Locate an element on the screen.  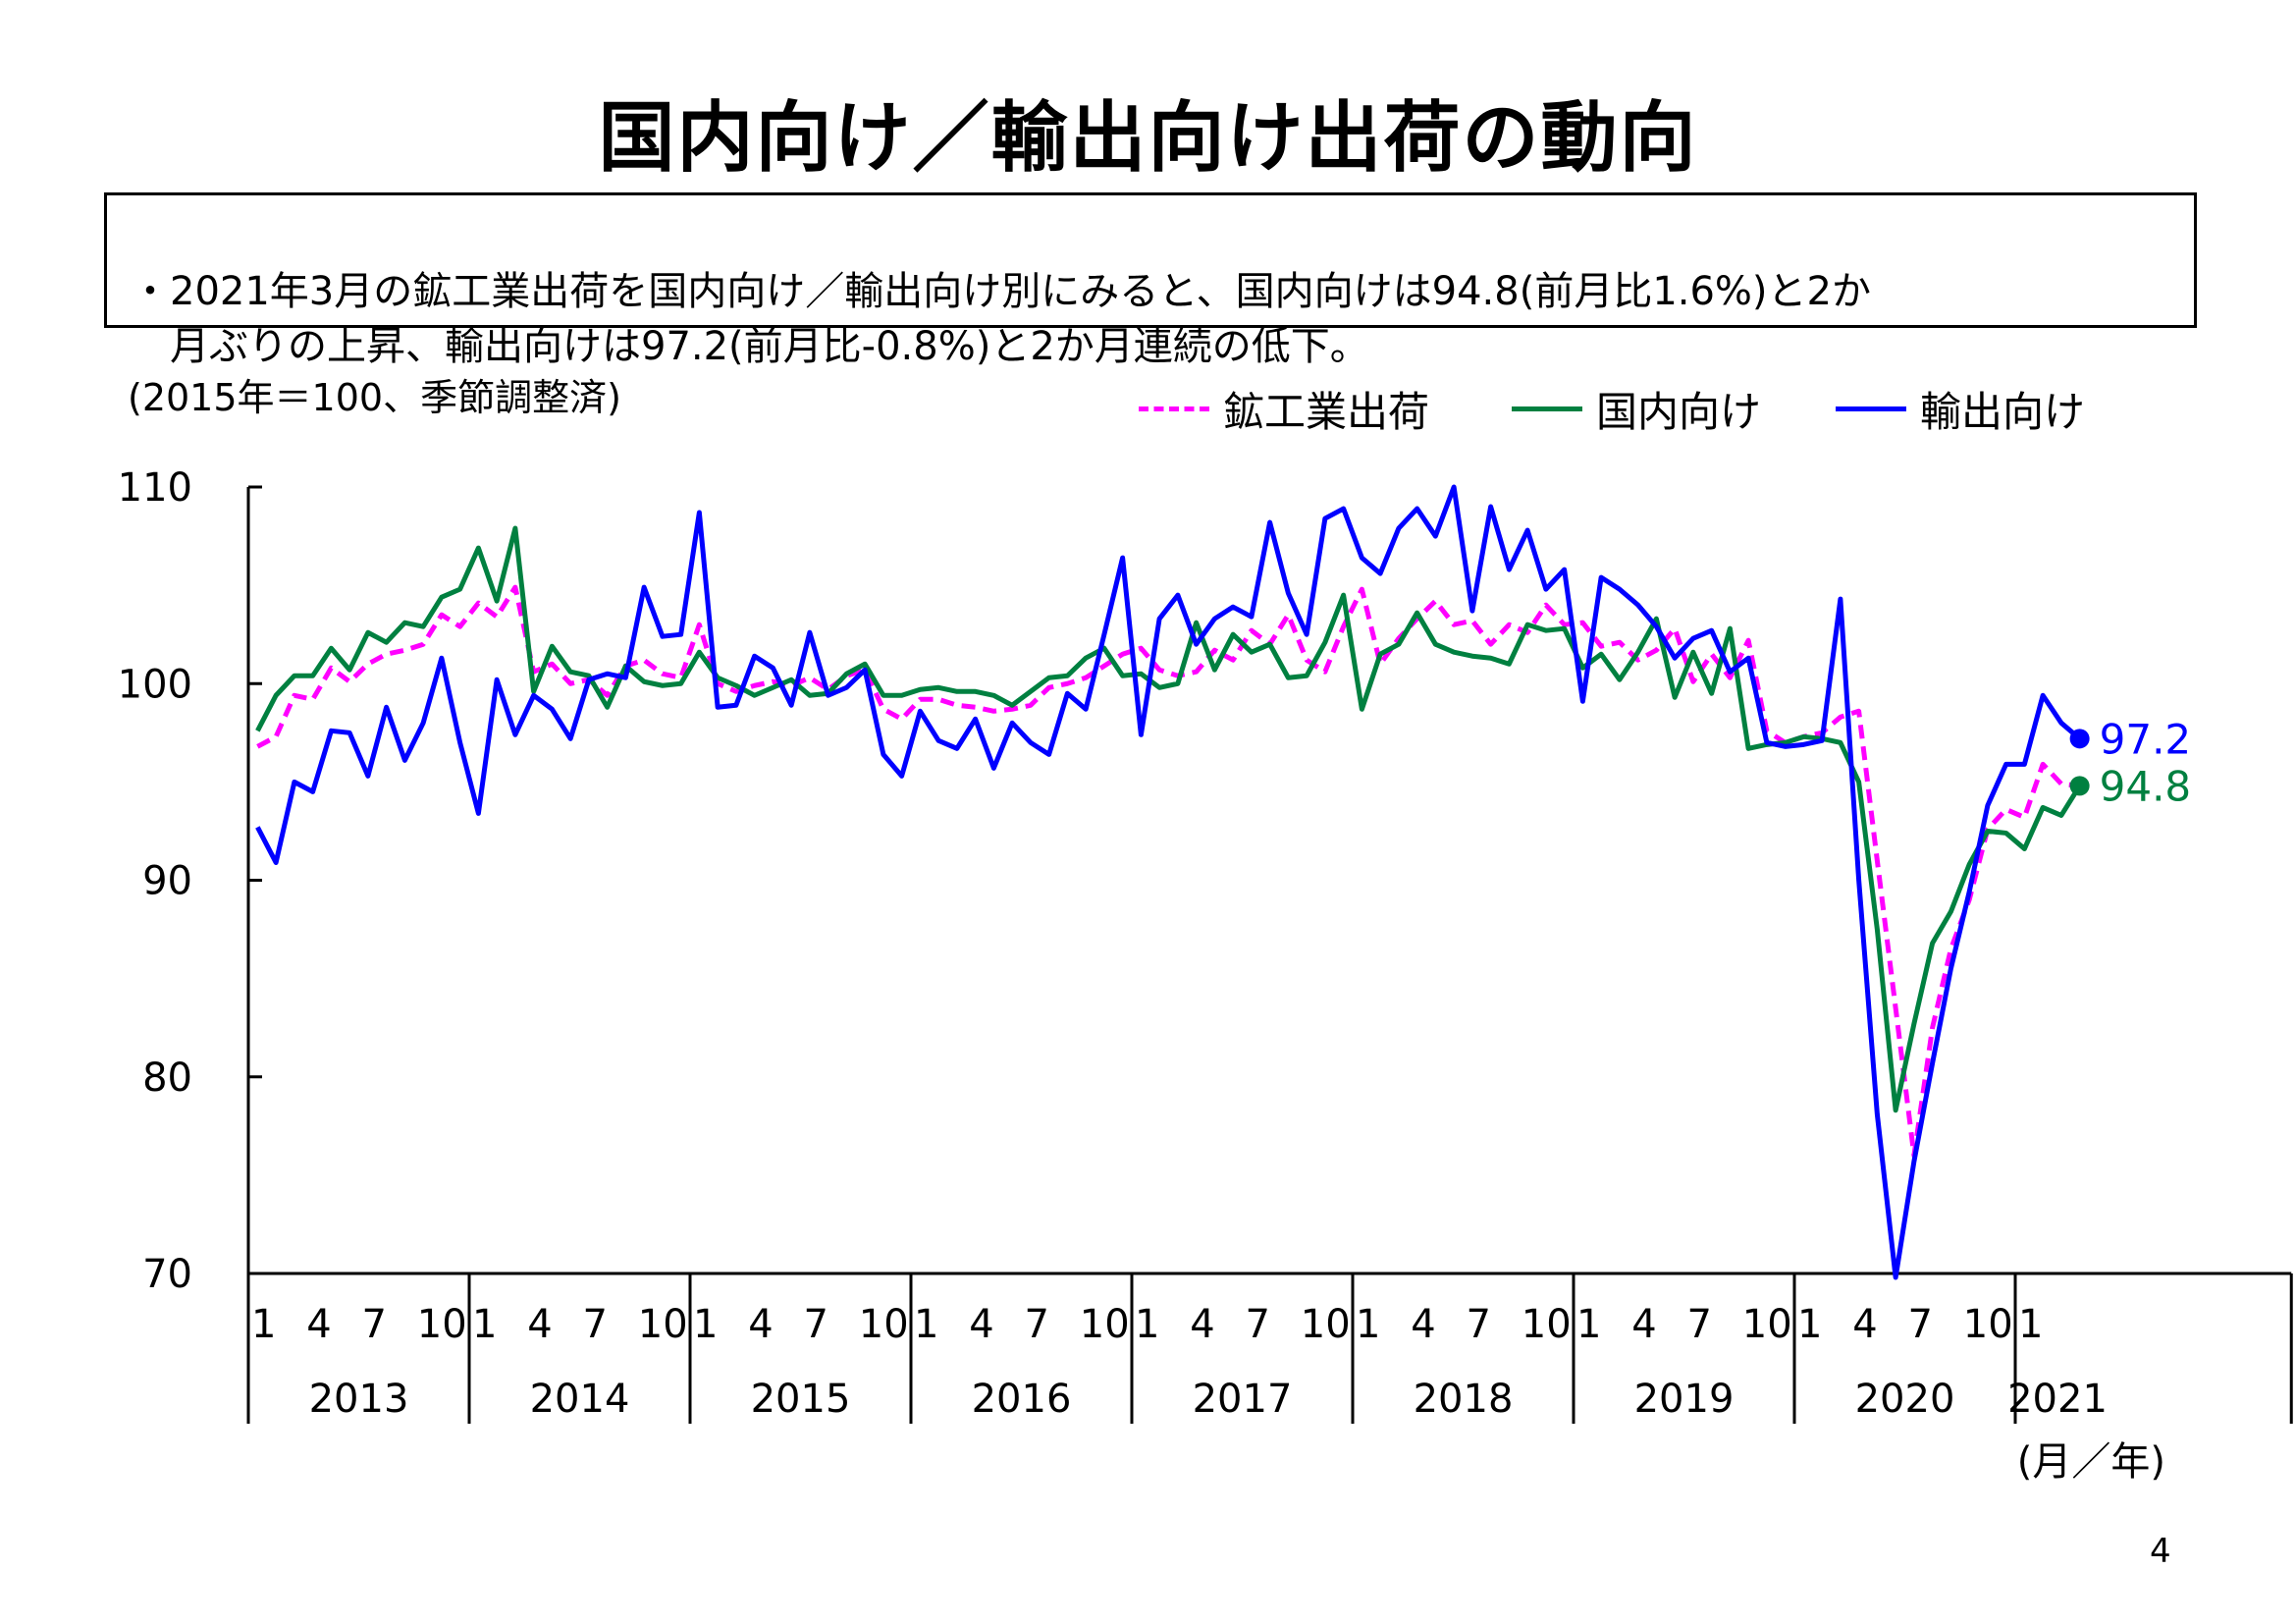
month-tick-label-2018-4: 4 is located at coordinates (1423, 1324).